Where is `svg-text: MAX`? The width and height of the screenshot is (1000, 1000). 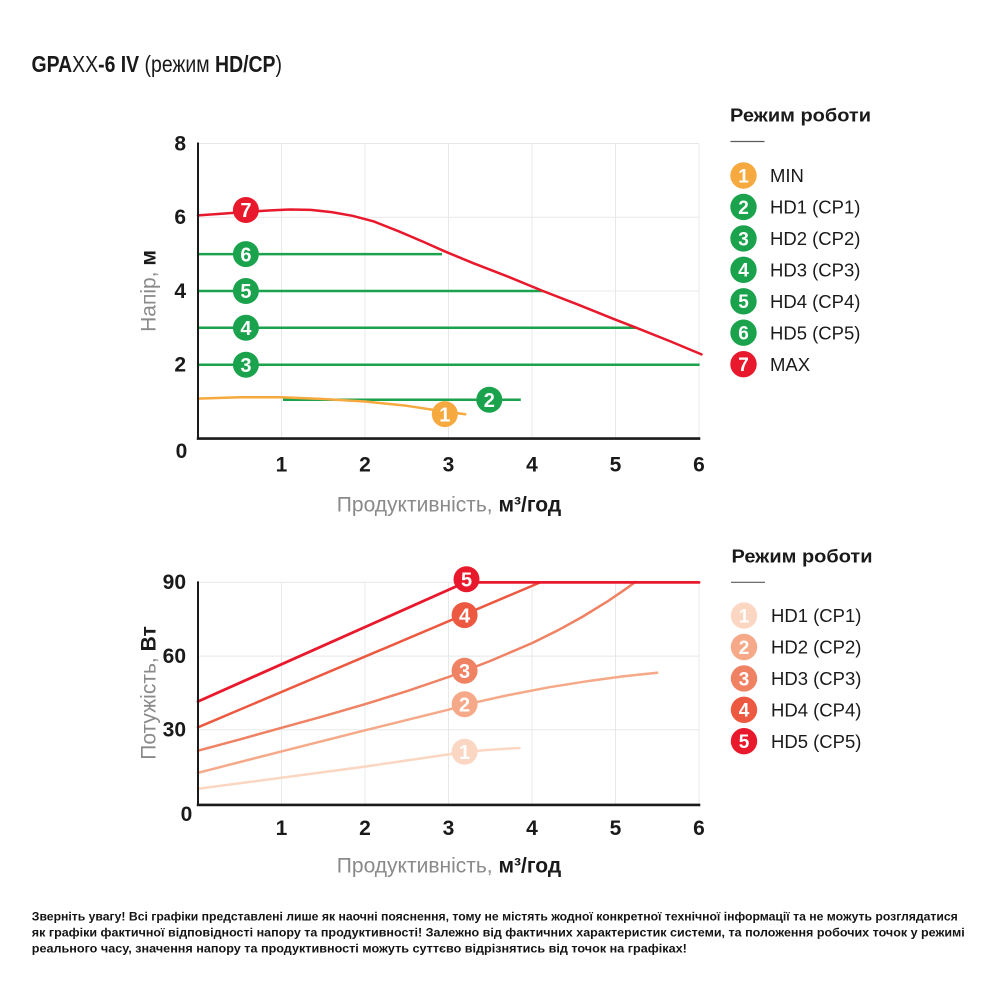 svg-text: MAX is located at coordinates (790, 364).